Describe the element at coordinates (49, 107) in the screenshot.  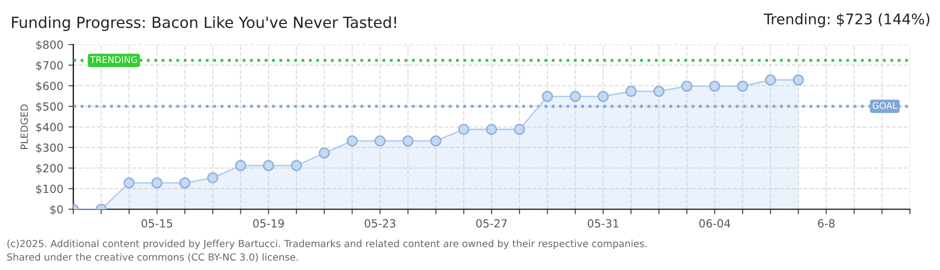
I see `y-tick-label: $500` at that location.